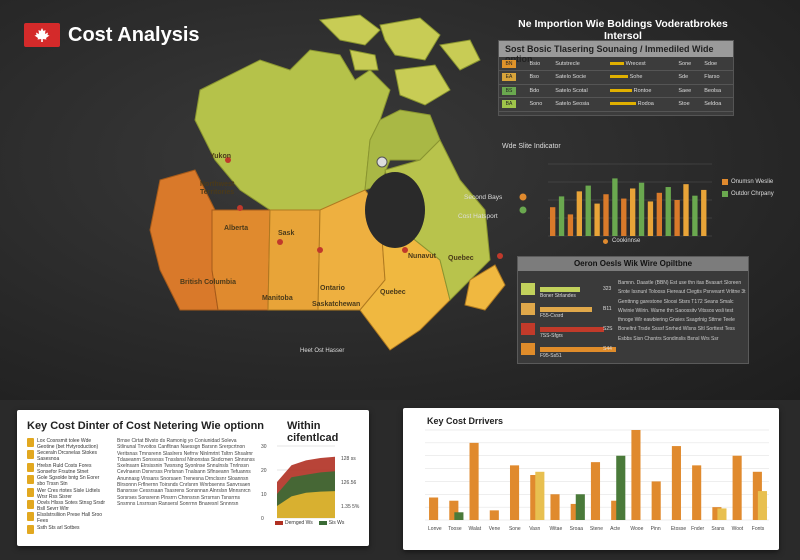  What do you see at coordinates (738, 529) in the screenshot?
I see `x-tick: Woot` at bounding box center [738, 529].